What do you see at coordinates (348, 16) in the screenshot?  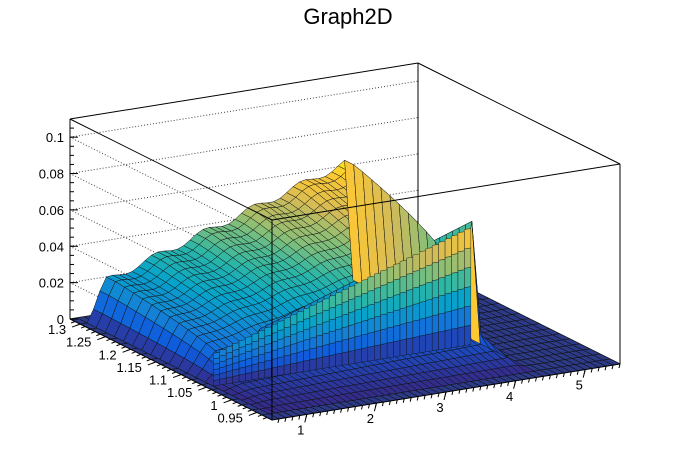 I see `chart-title: Graph2D` at bounding box center [348, 16].